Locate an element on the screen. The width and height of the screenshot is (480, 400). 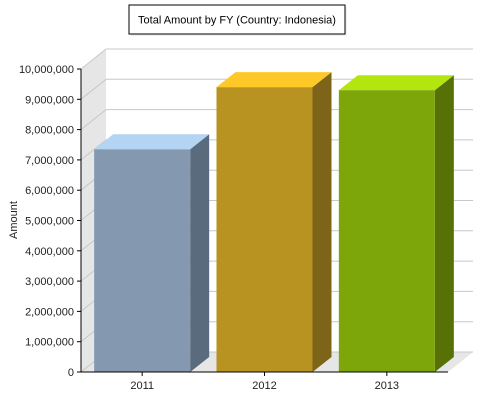
y-tick-label: 2,000,000 is located at coordinates (49, 312).